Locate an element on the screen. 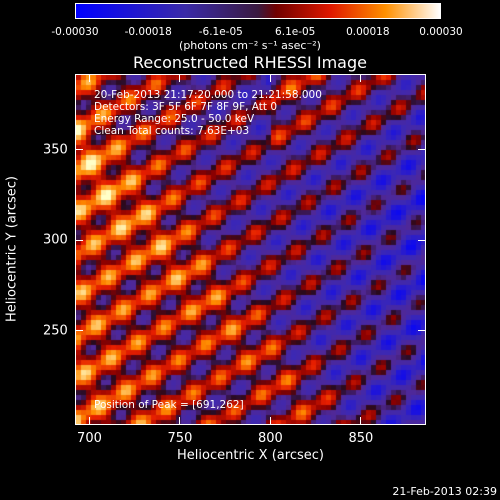  annotation-time: 20-Feb-2013 21:17:20.000 to 21:21:58.000 is located at coordinates (208, 95).